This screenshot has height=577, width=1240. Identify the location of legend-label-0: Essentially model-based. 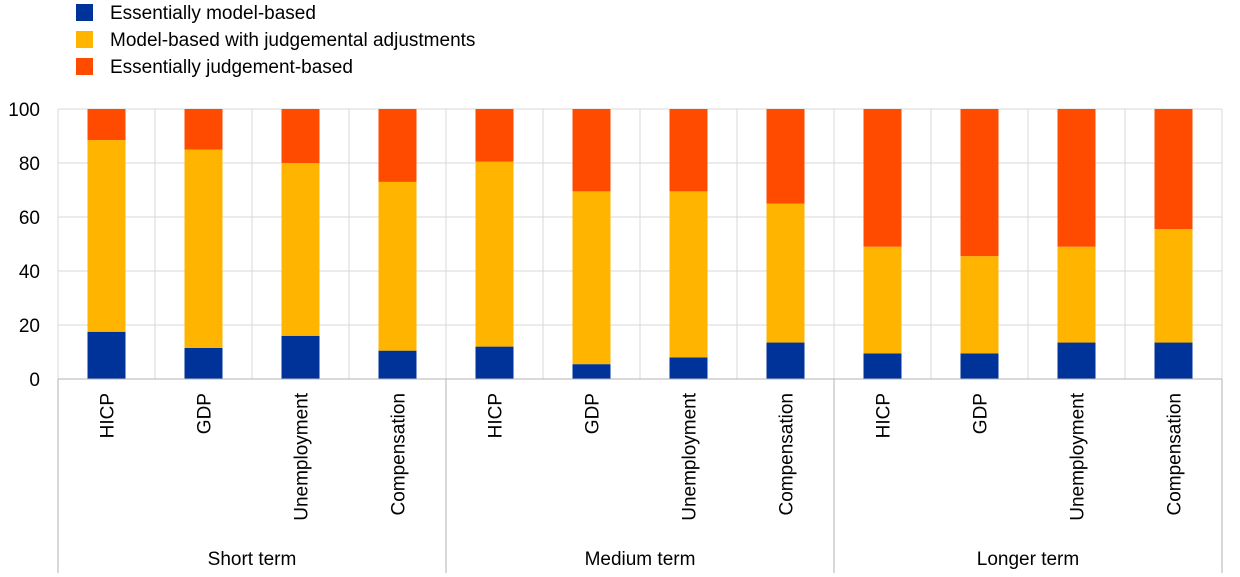
(213, 13).